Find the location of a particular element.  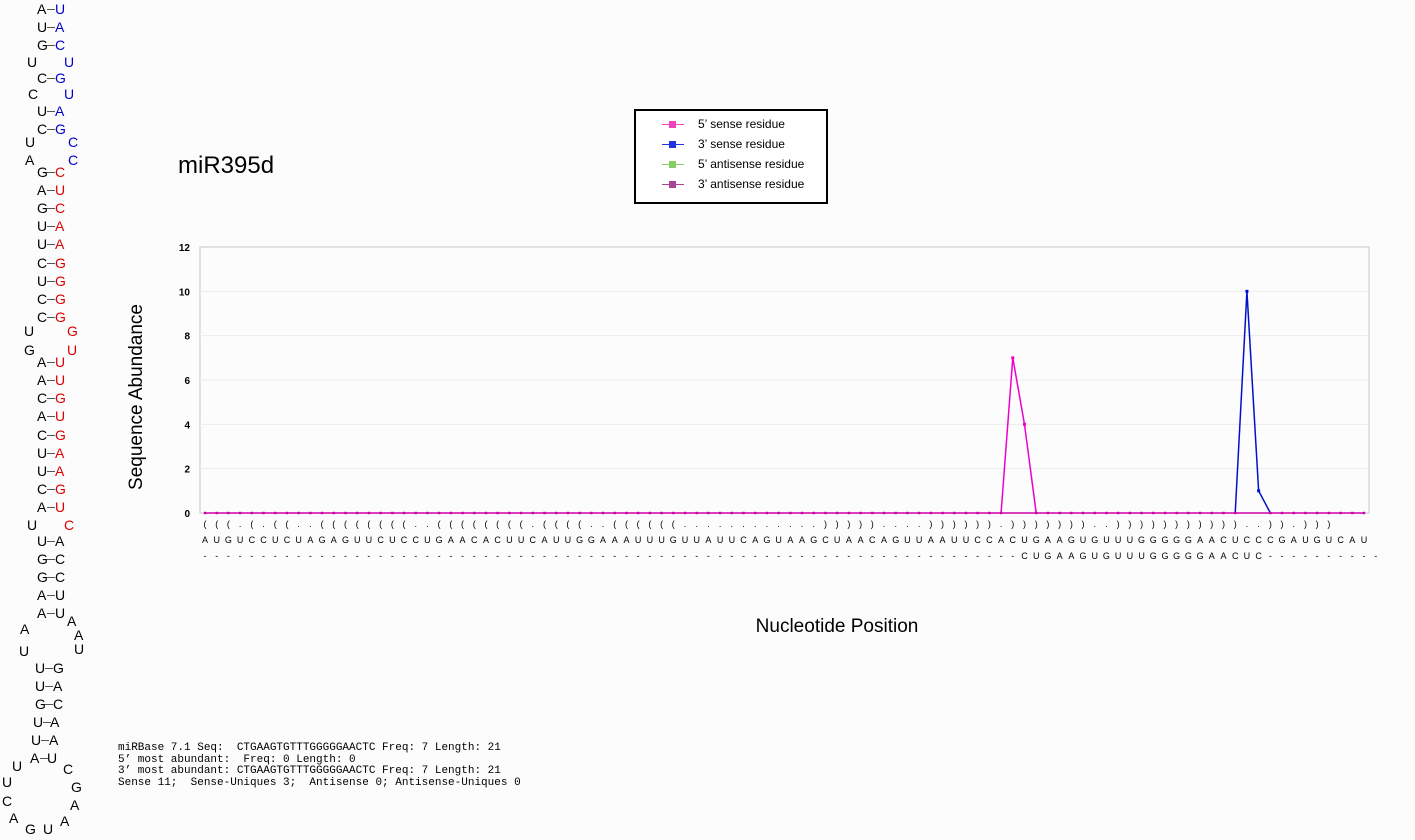

y-tick-label: 4 is located at coordinates (187, 425).